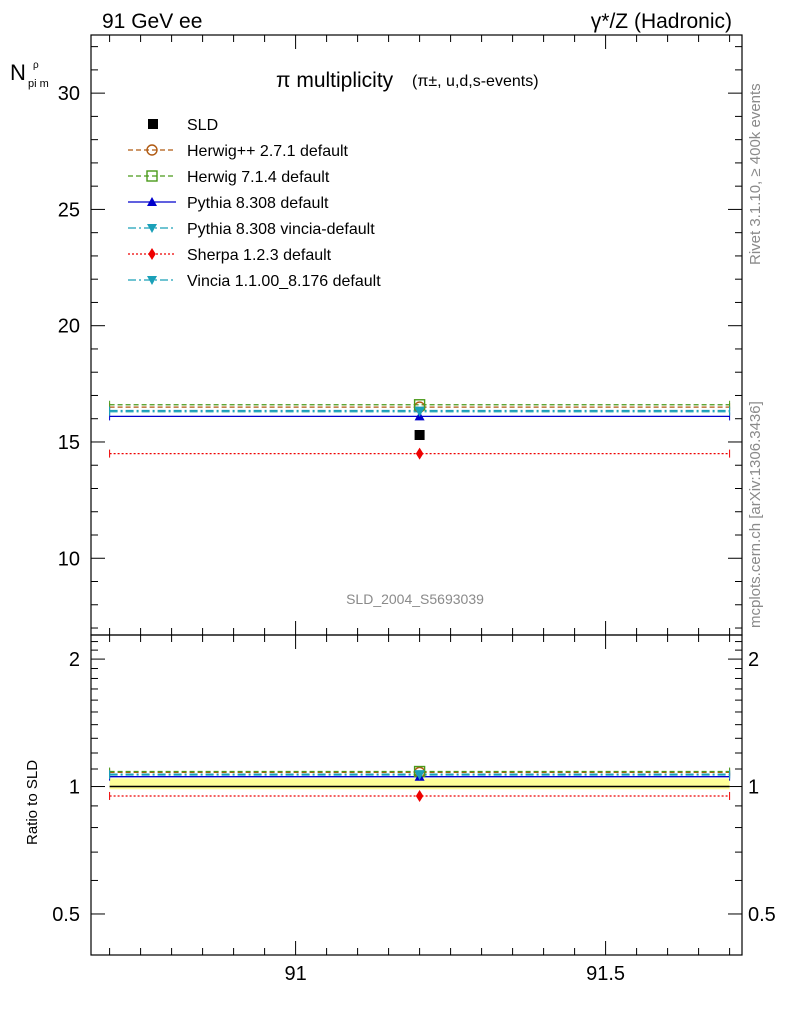  Describe the element at coordinates (74, 660) in the screenshot. I see `ratio-ytick-label-left: 2` at that location.